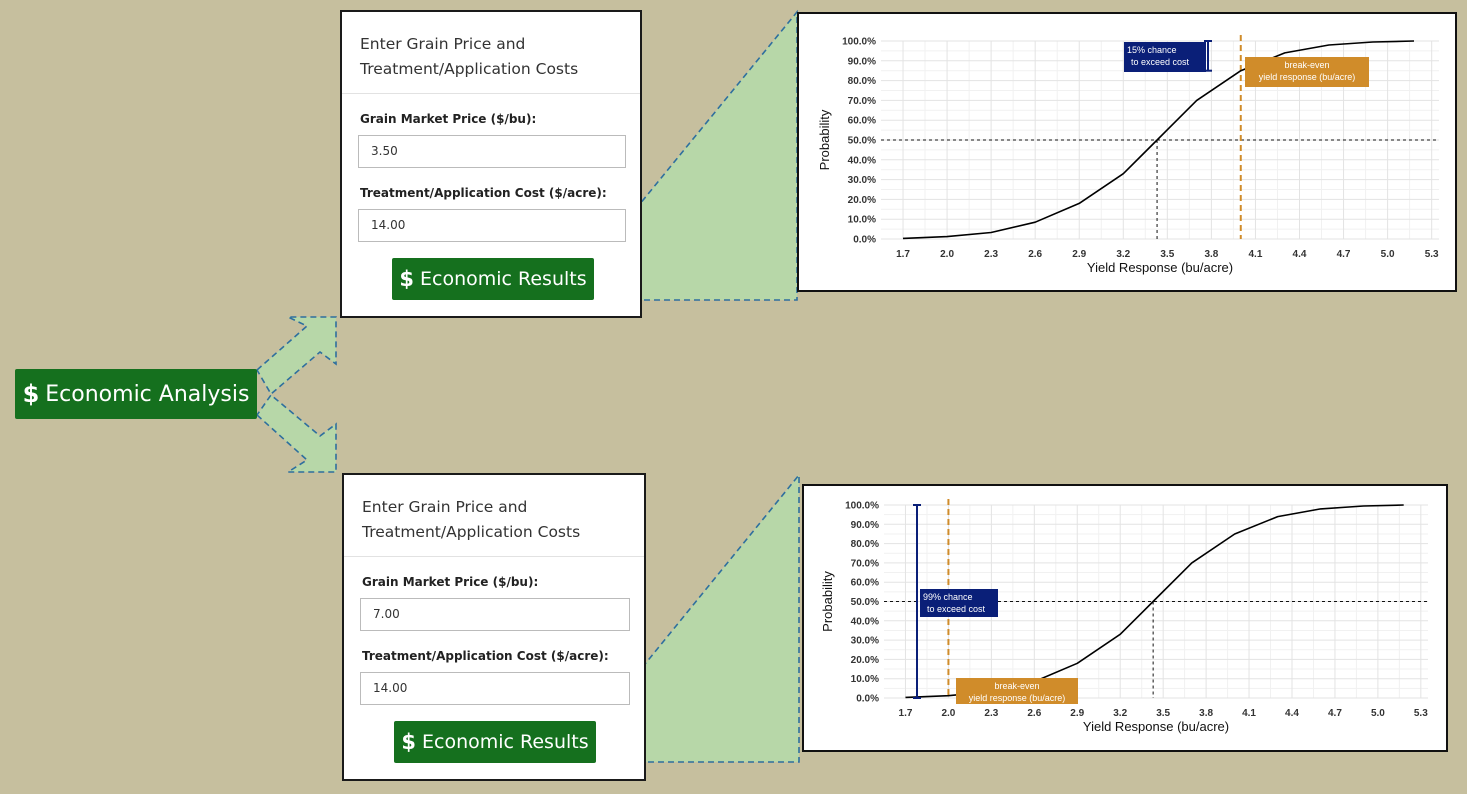 This screenshot has height=794, width=1467. I want to click on economic-analysis-label: Economic Analysis, so click(147, 394).